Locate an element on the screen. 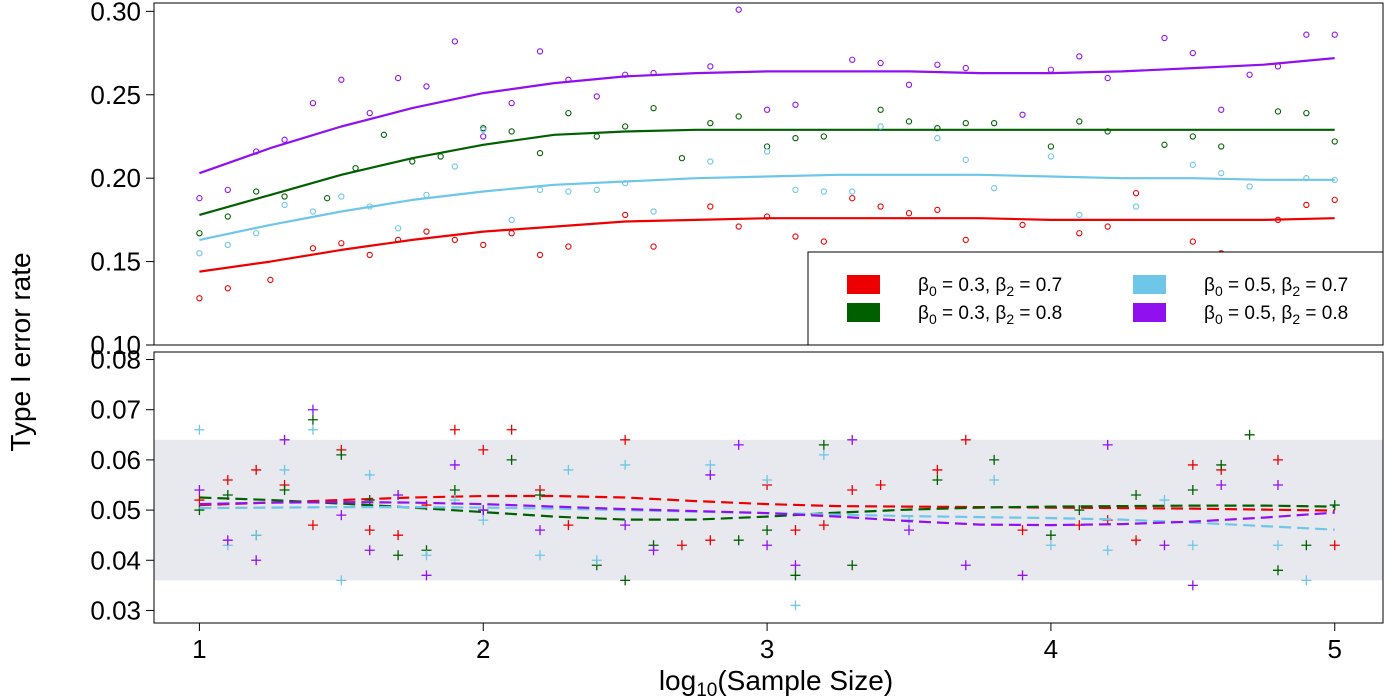 This screenshot has height=700, width=1400. legend-label: β0 = 0.3, β2 = 0.8 is located at coordinates (990, 315).